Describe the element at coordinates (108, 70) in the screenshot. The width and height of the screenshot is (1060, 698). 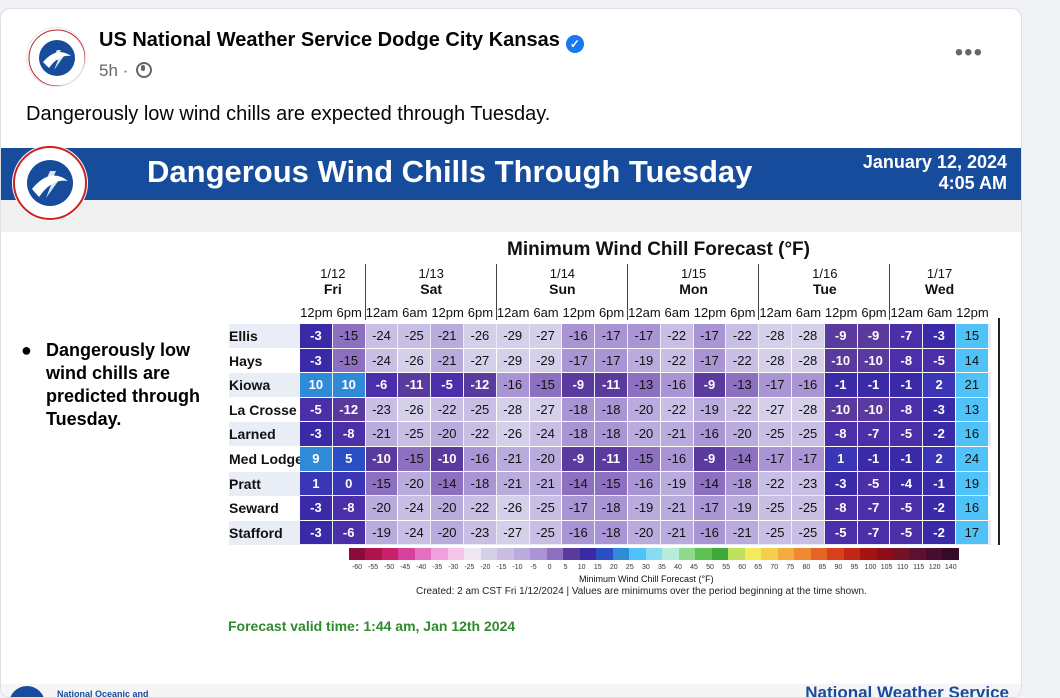
I see `post-time: 5h` at that location.